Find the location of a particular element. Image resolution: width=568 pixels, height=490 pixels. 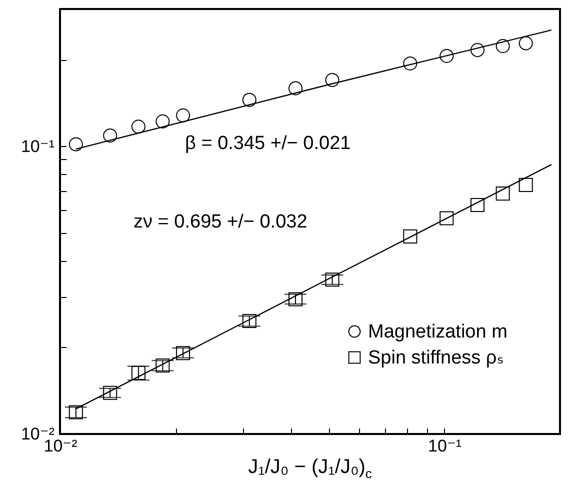

annotation: β = 0.345 +/− 0.021 is located at coordinates (268, 143).